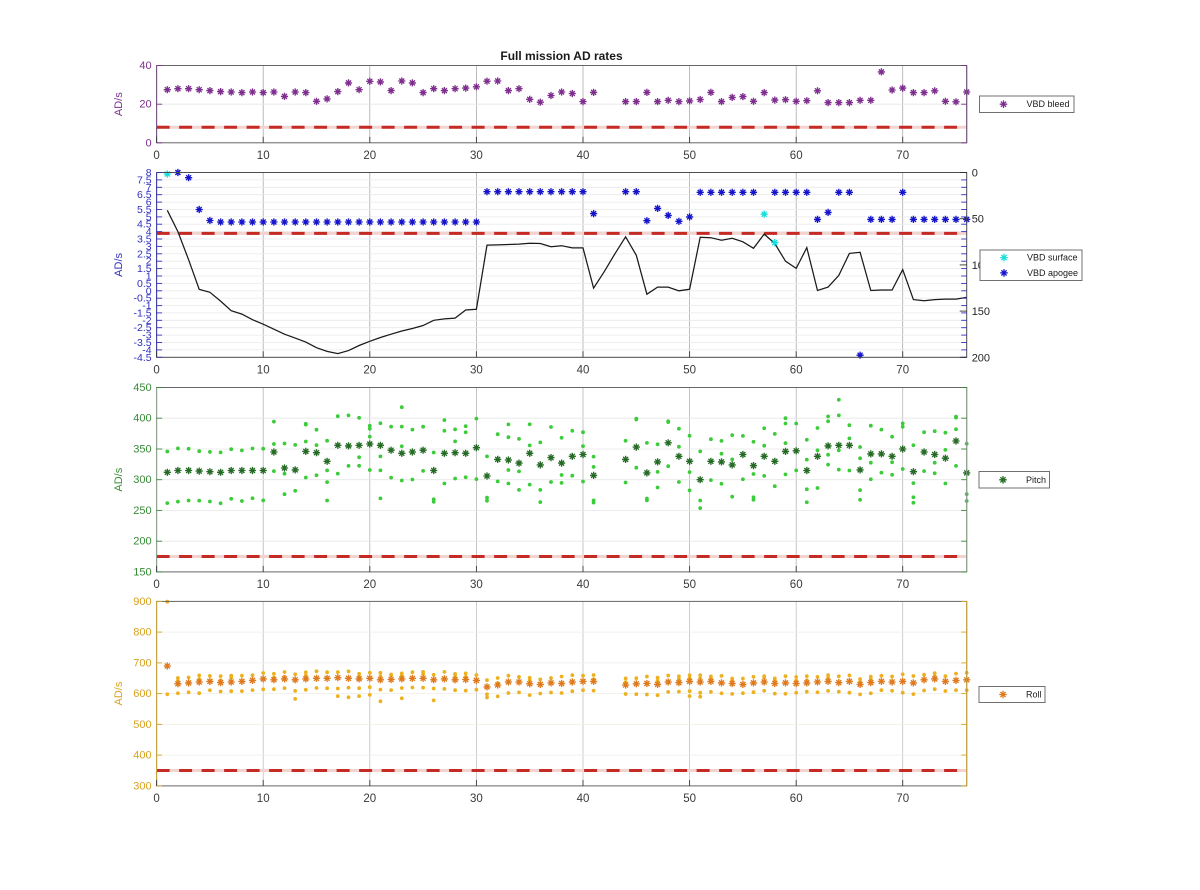 This screenshot has width=1200, height=890. I want to click on svg-text: 5, so click(149, 217).